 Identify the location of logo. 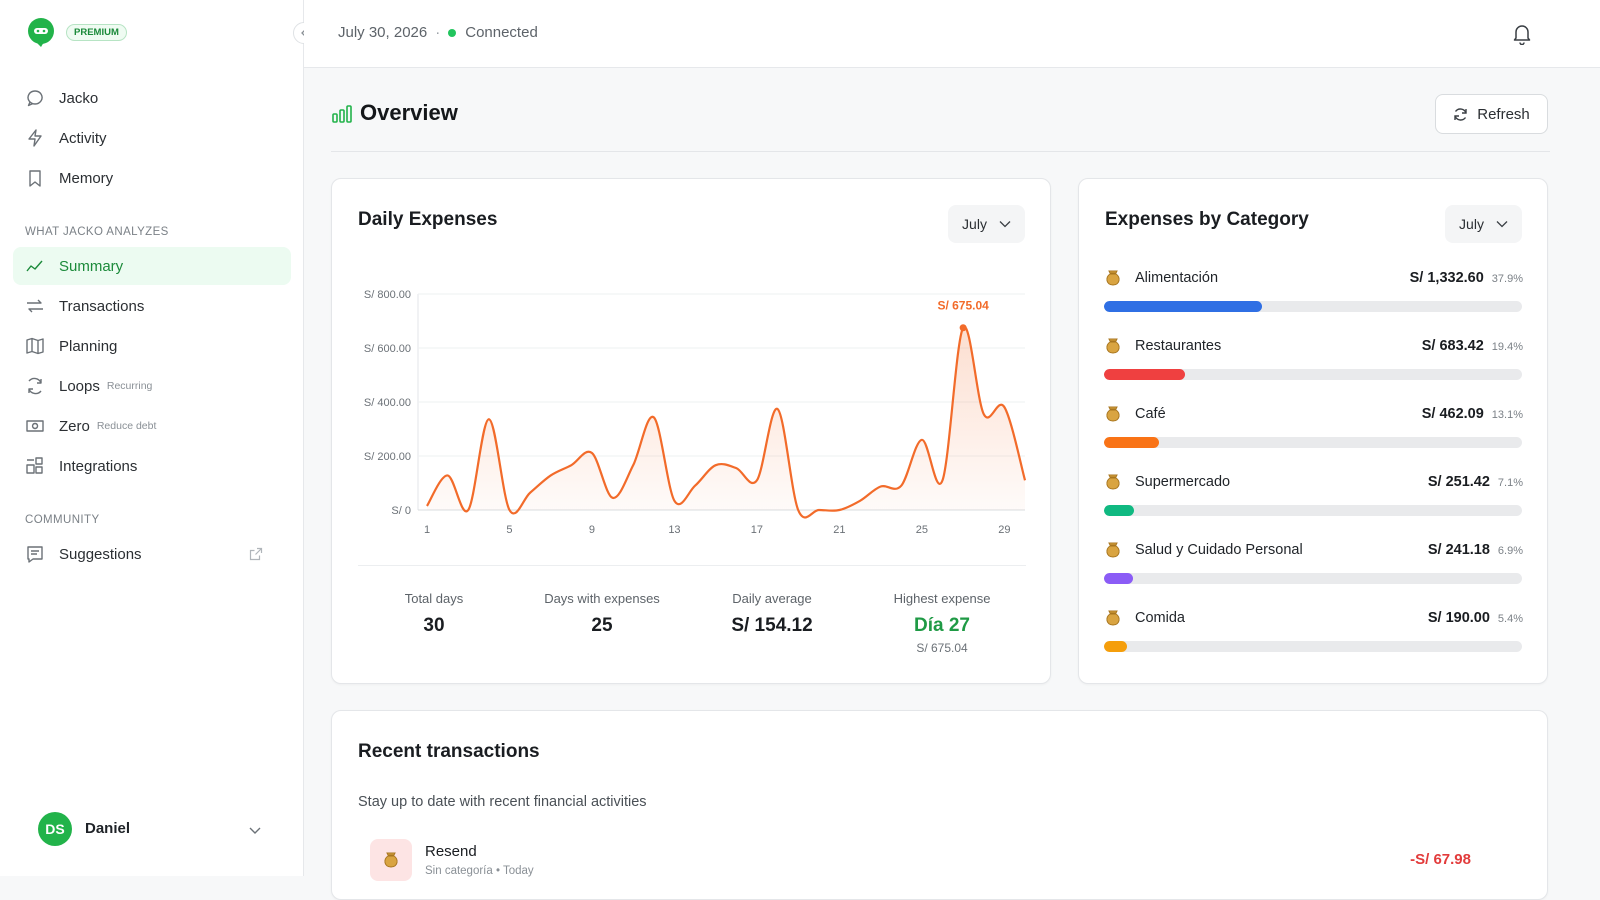
(41, 32).